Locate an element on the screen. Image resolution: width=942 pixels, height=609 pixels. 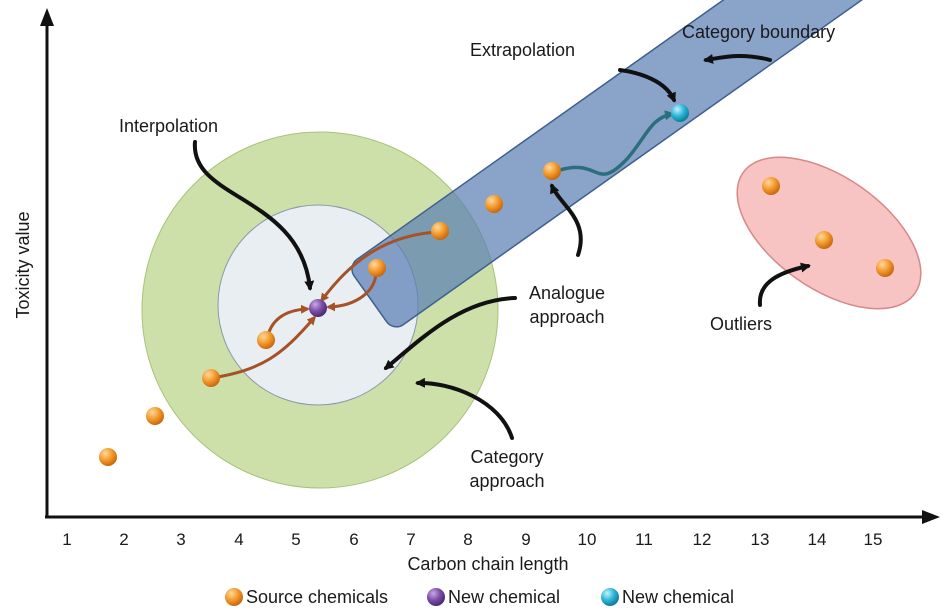
x-tick-labels: 1 2 3 4 5 6 7 8 9 10 11 12 13 14 15 is located at coordinates (472, 539).